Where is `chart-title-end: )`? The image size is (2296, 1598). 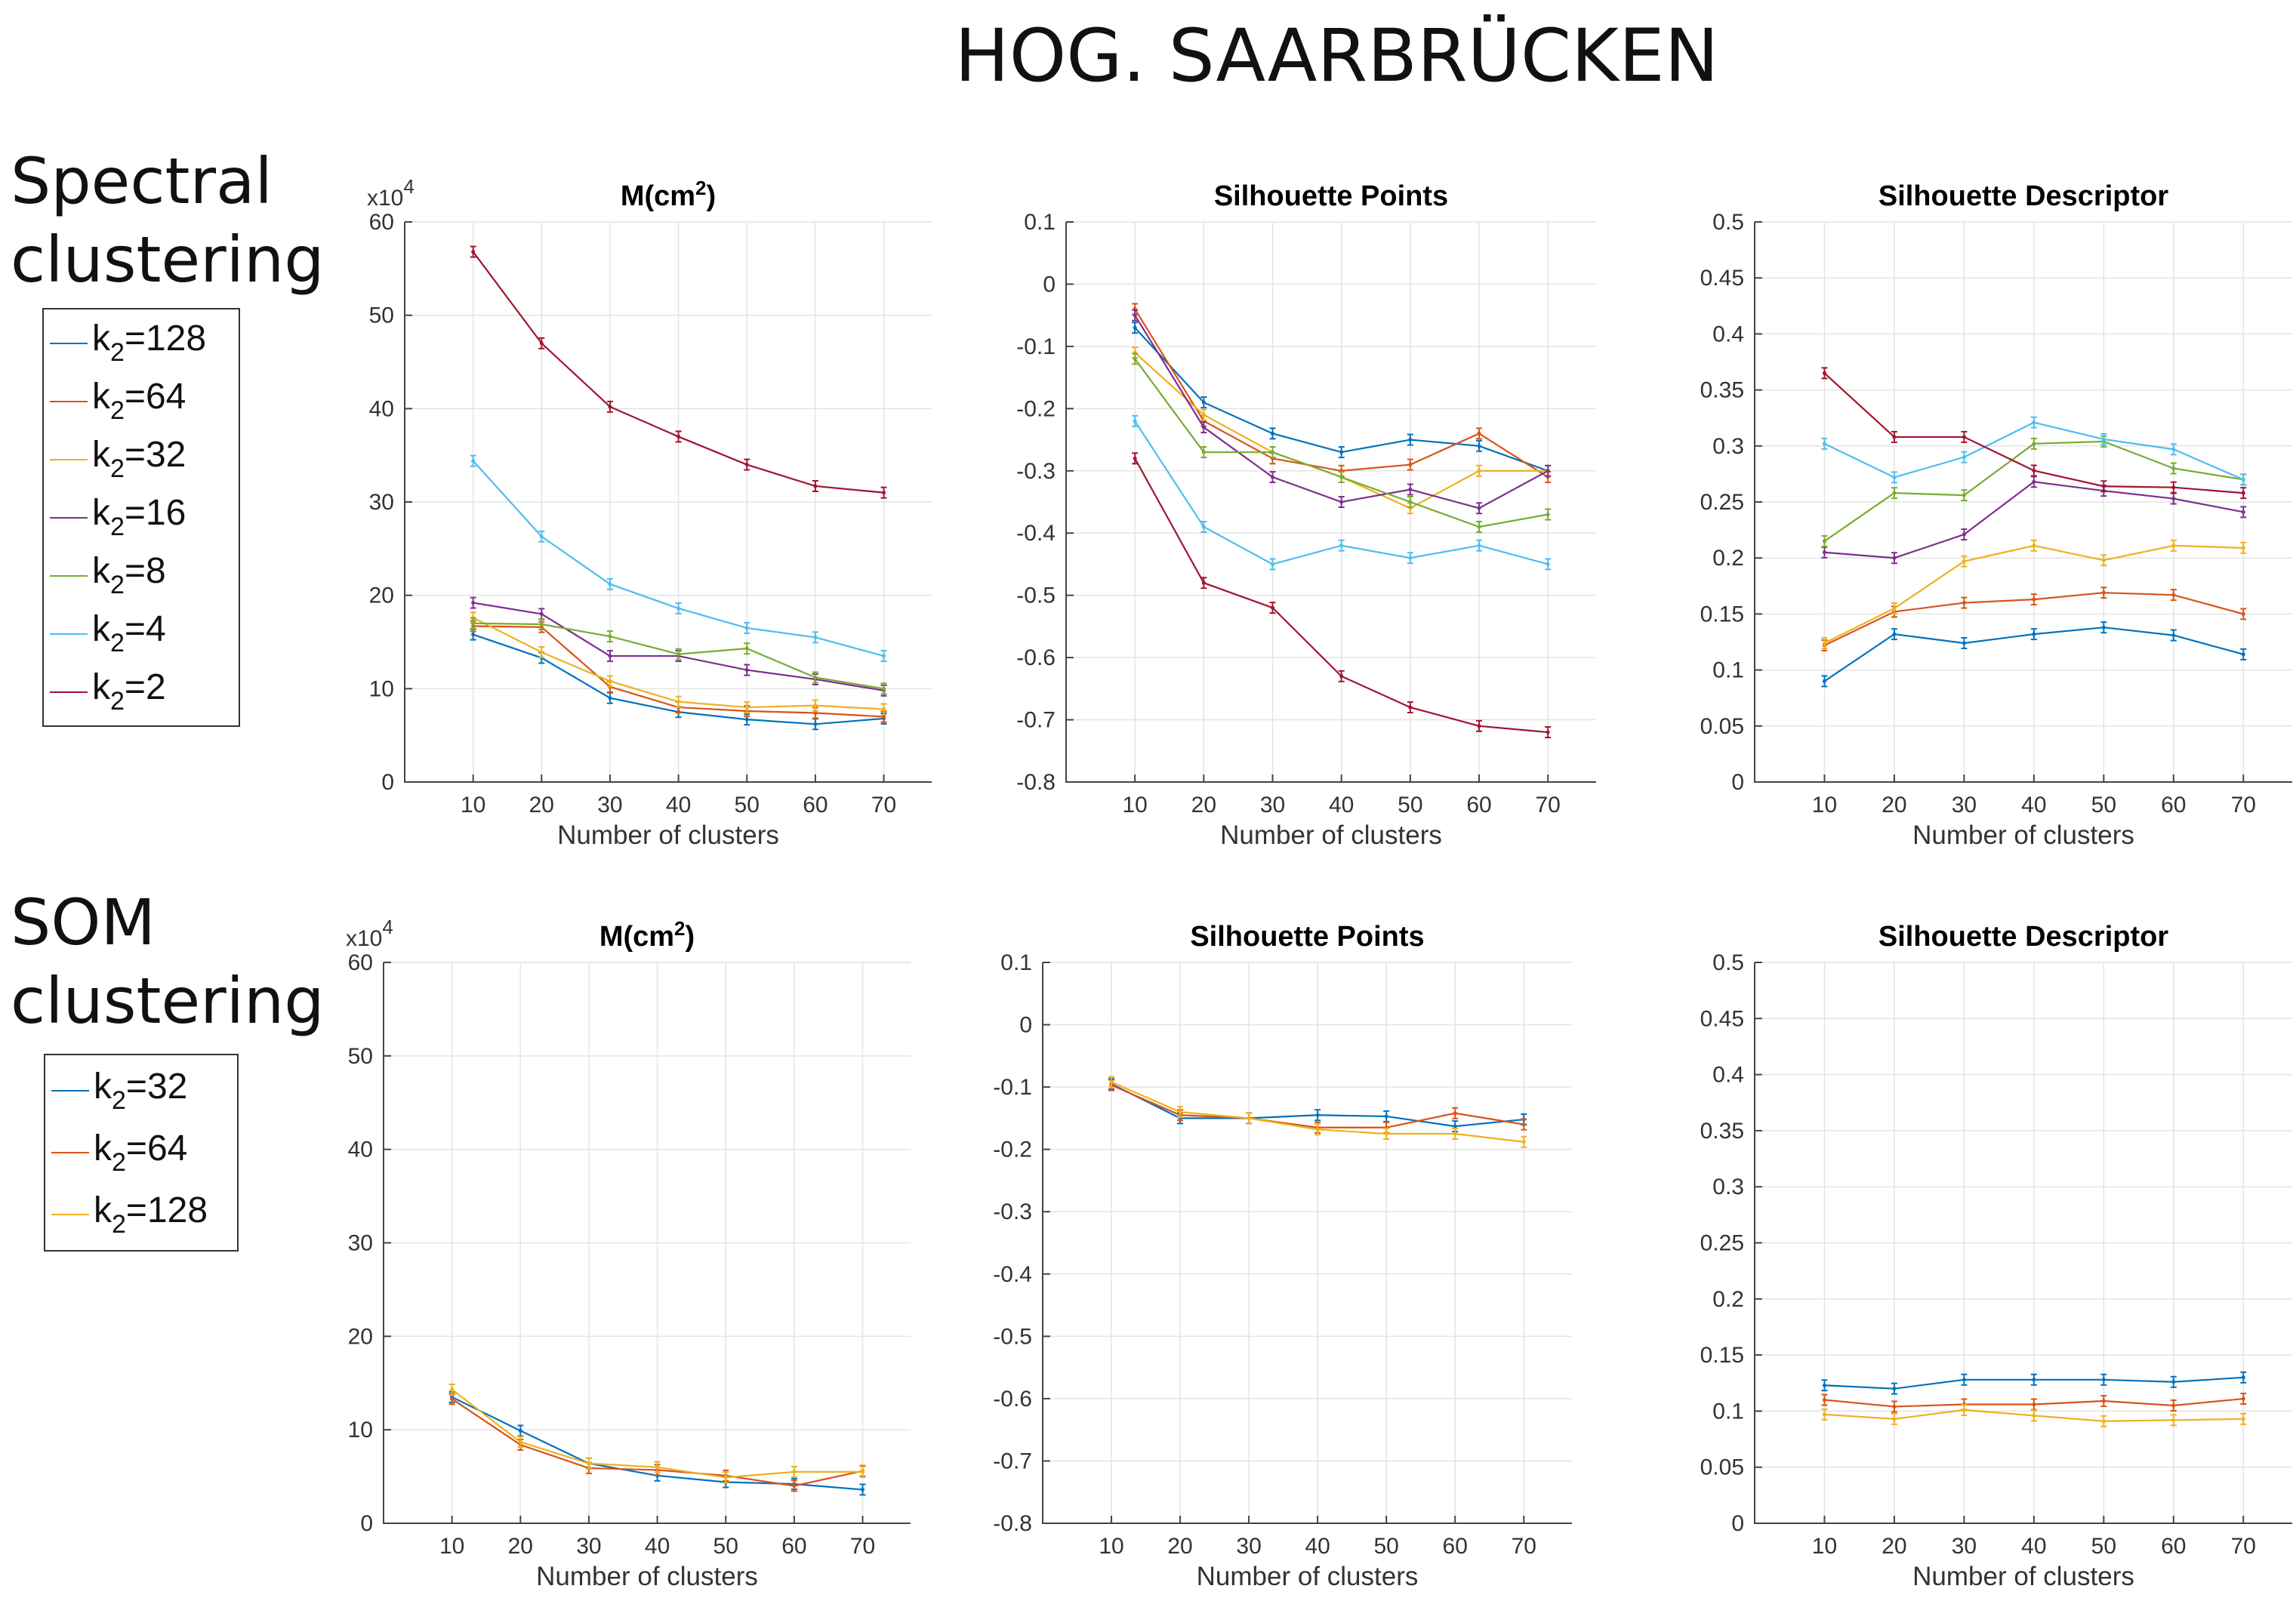
chart-title-end: ) is located at coordinates (690, 937).